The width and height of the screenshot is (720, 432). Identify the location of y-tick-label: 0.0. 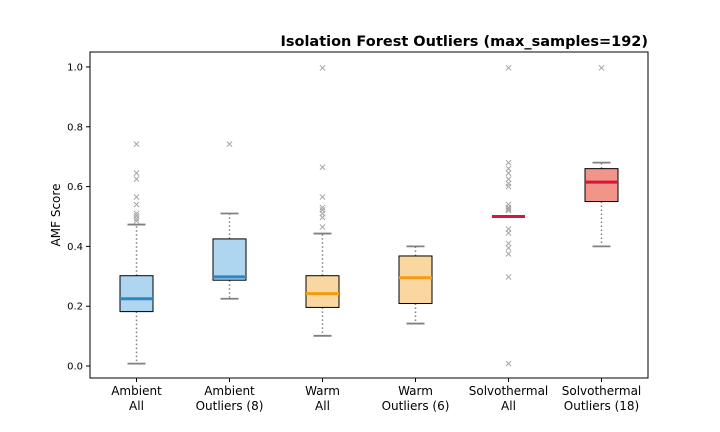
(75, 367).